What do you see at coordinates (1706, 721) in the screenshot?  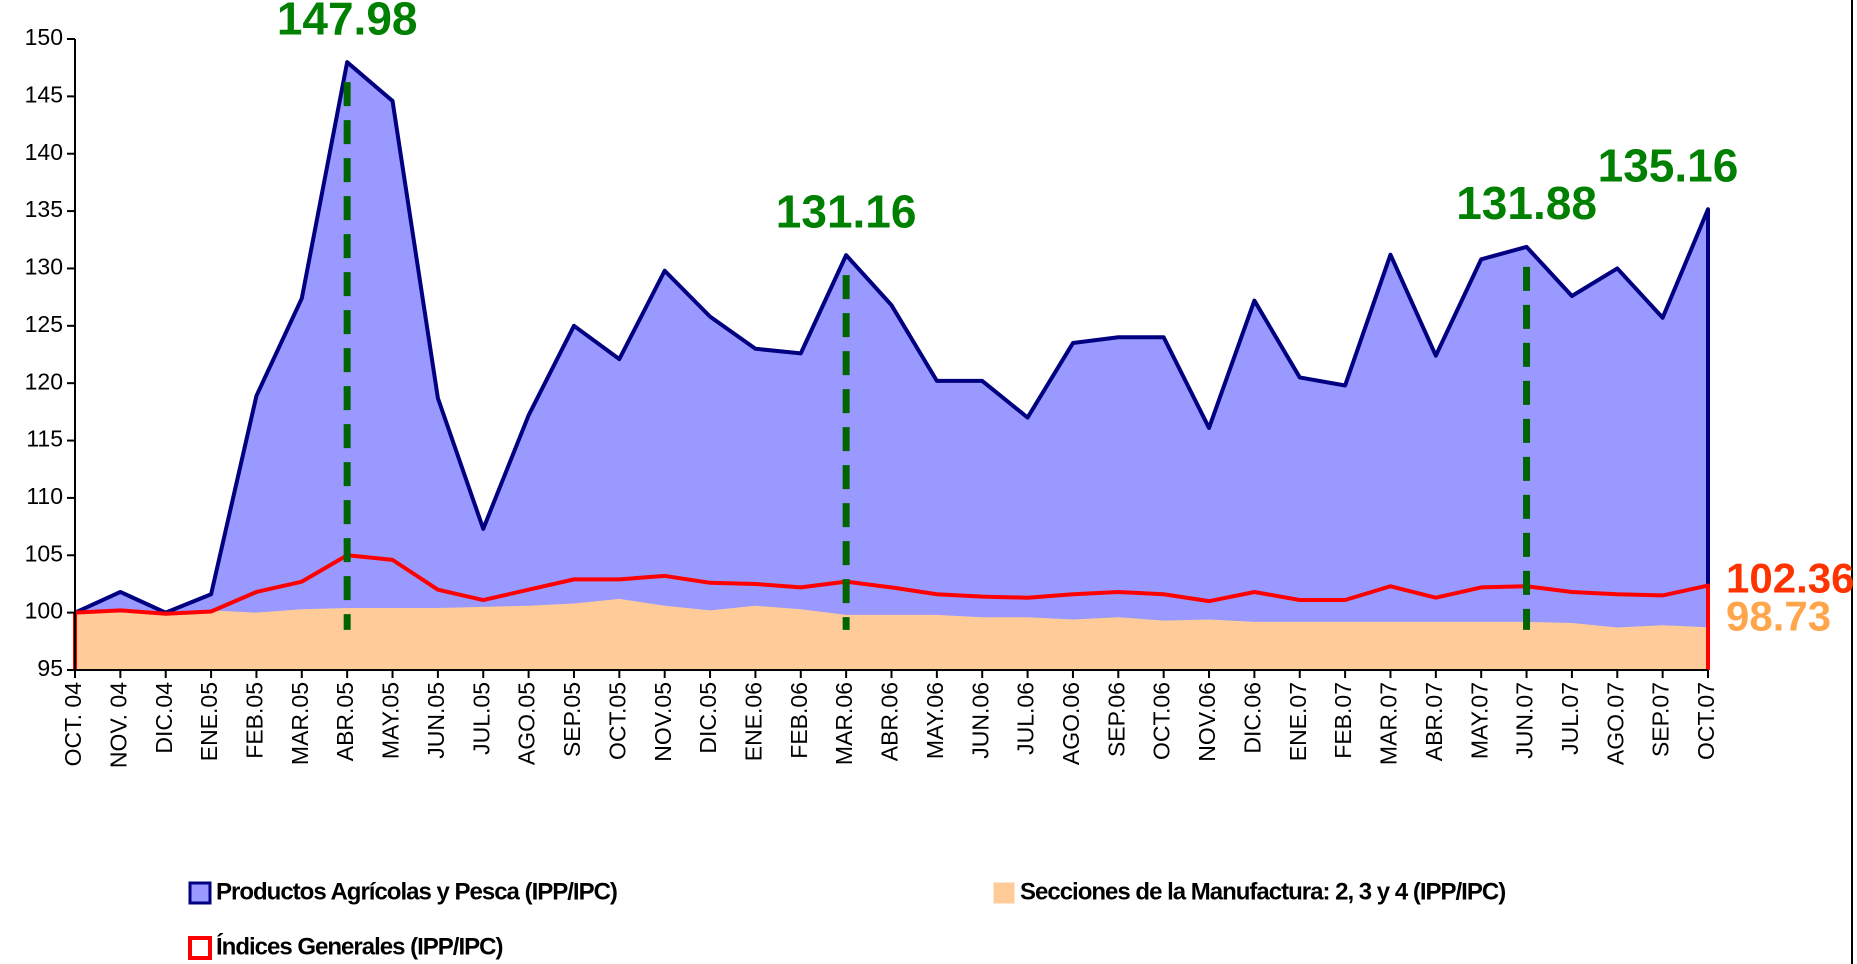 I see `x-tick-label: OCT.07` at bounding box center [1706, 721].